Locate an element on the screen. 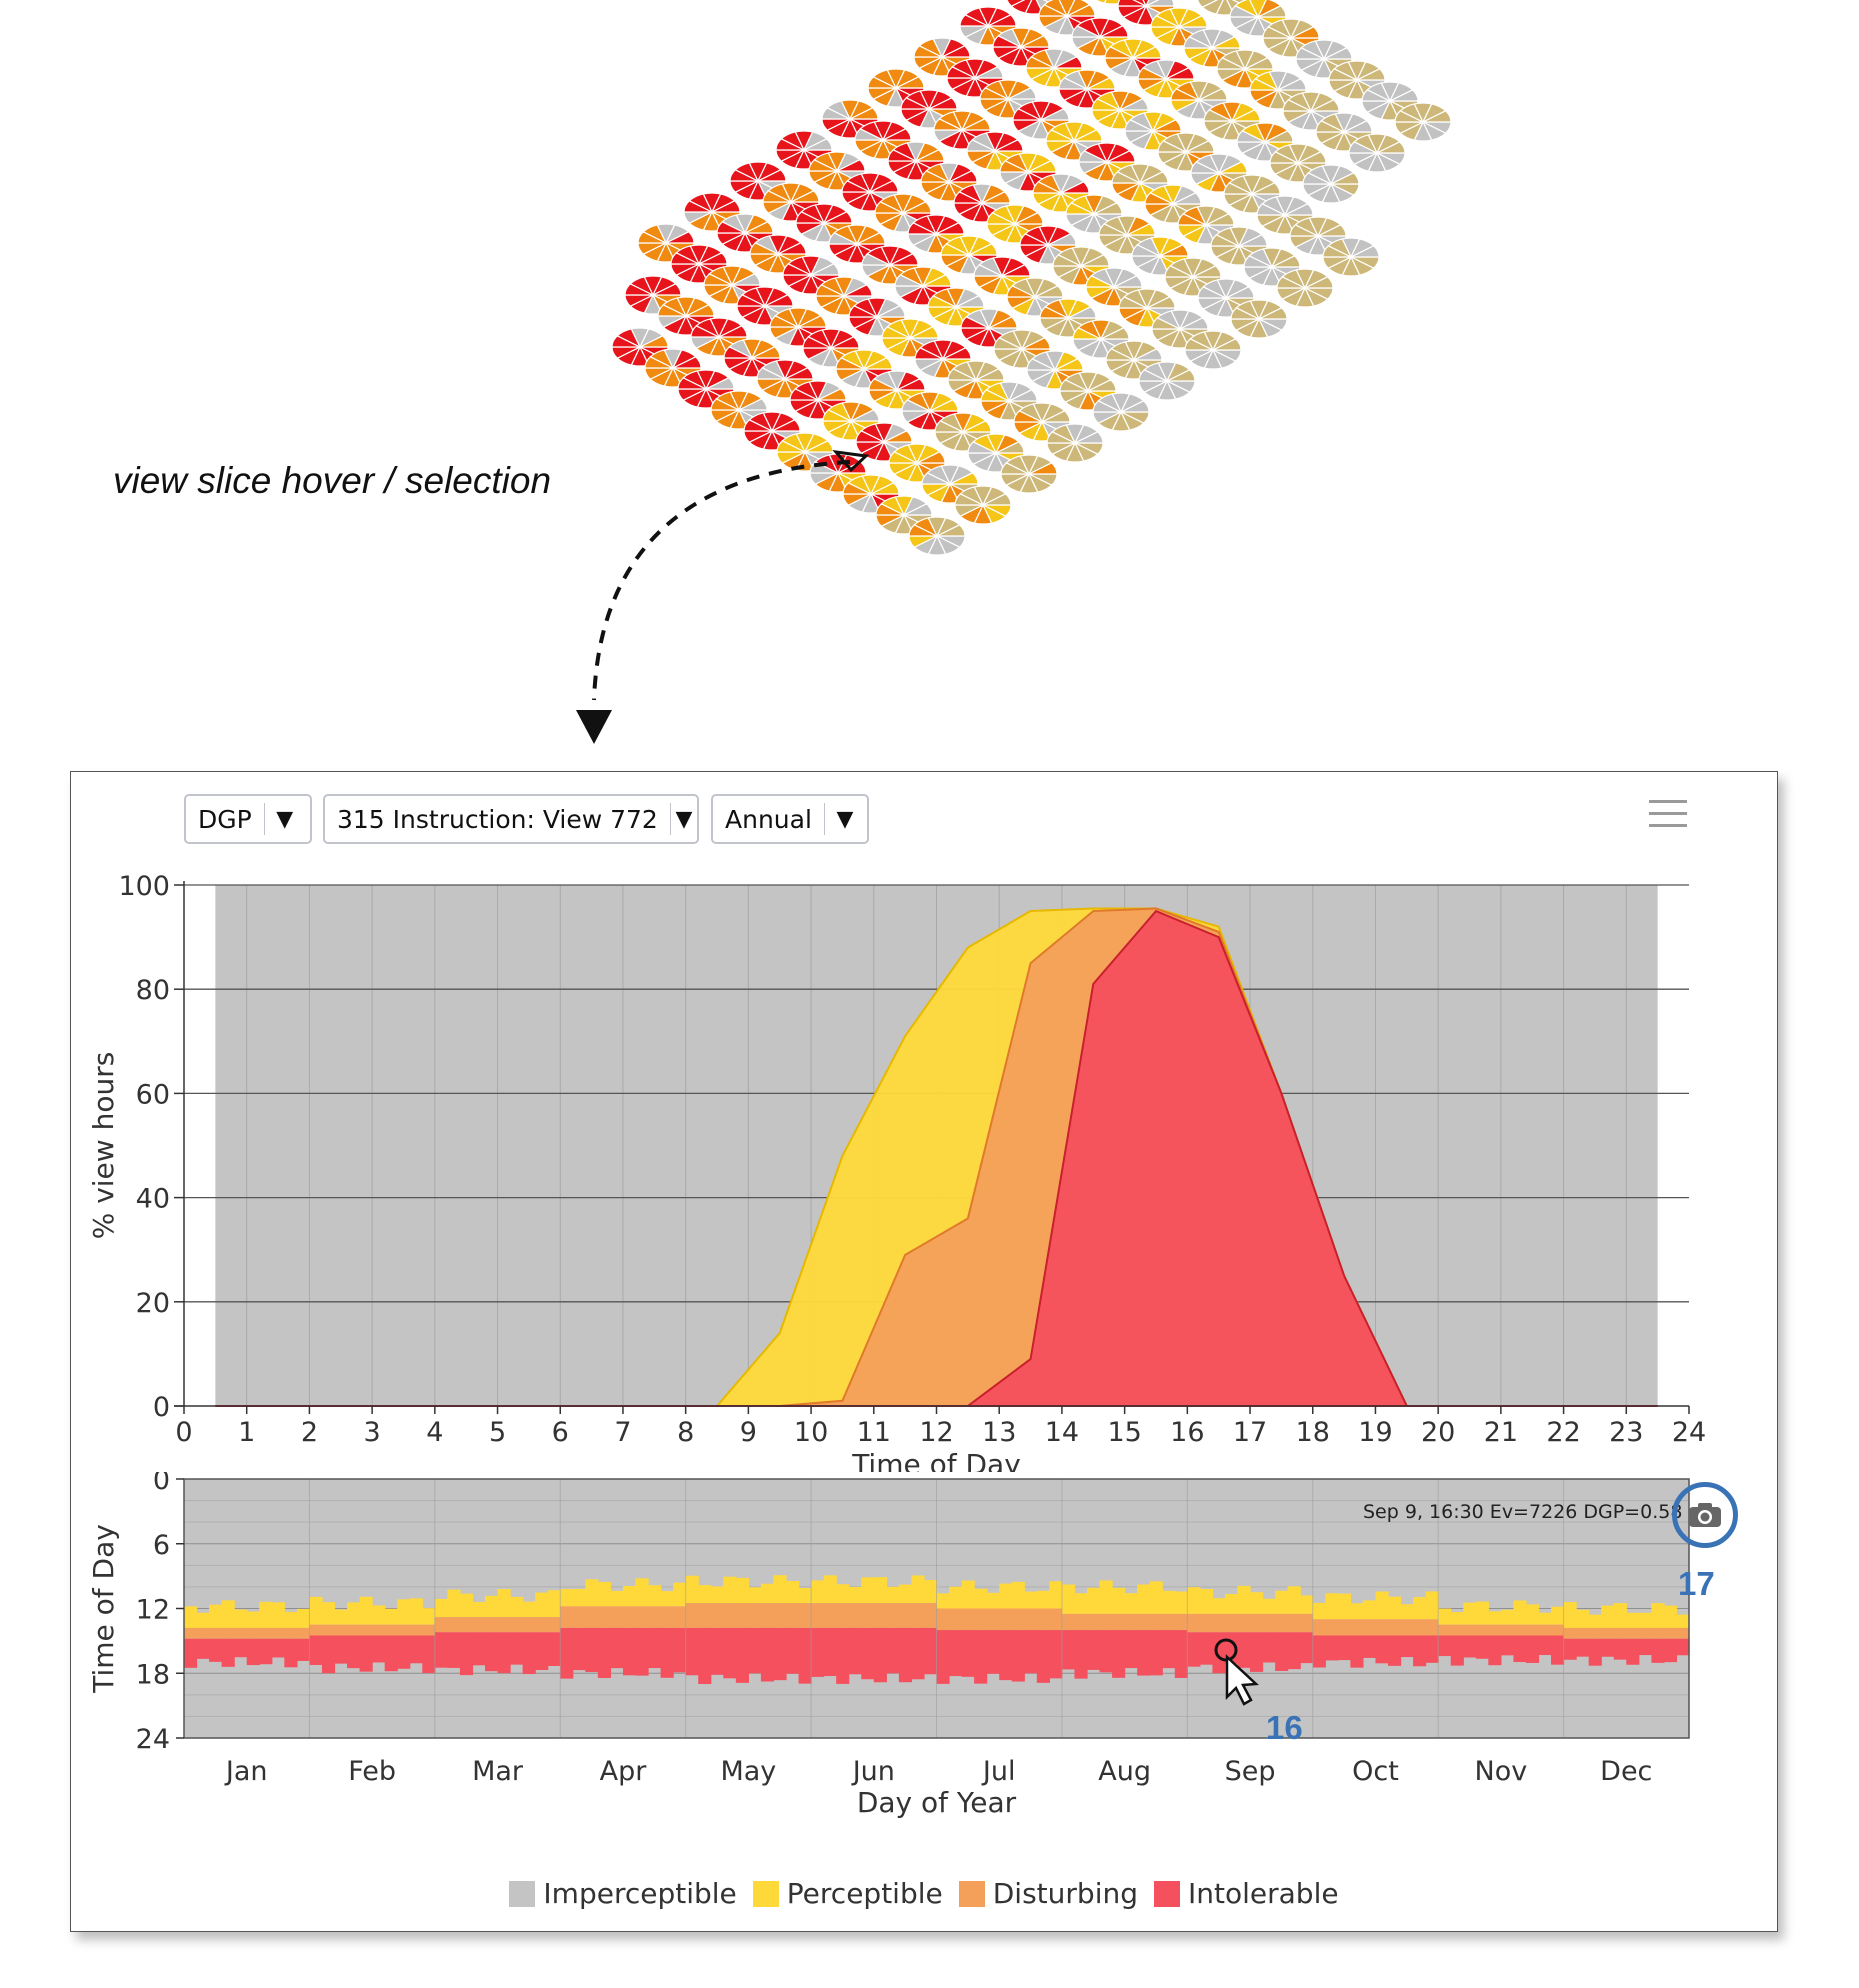 The image size is (1859, 1988). camera-callout-number: 17 is located at coordinates (1696, 1583).